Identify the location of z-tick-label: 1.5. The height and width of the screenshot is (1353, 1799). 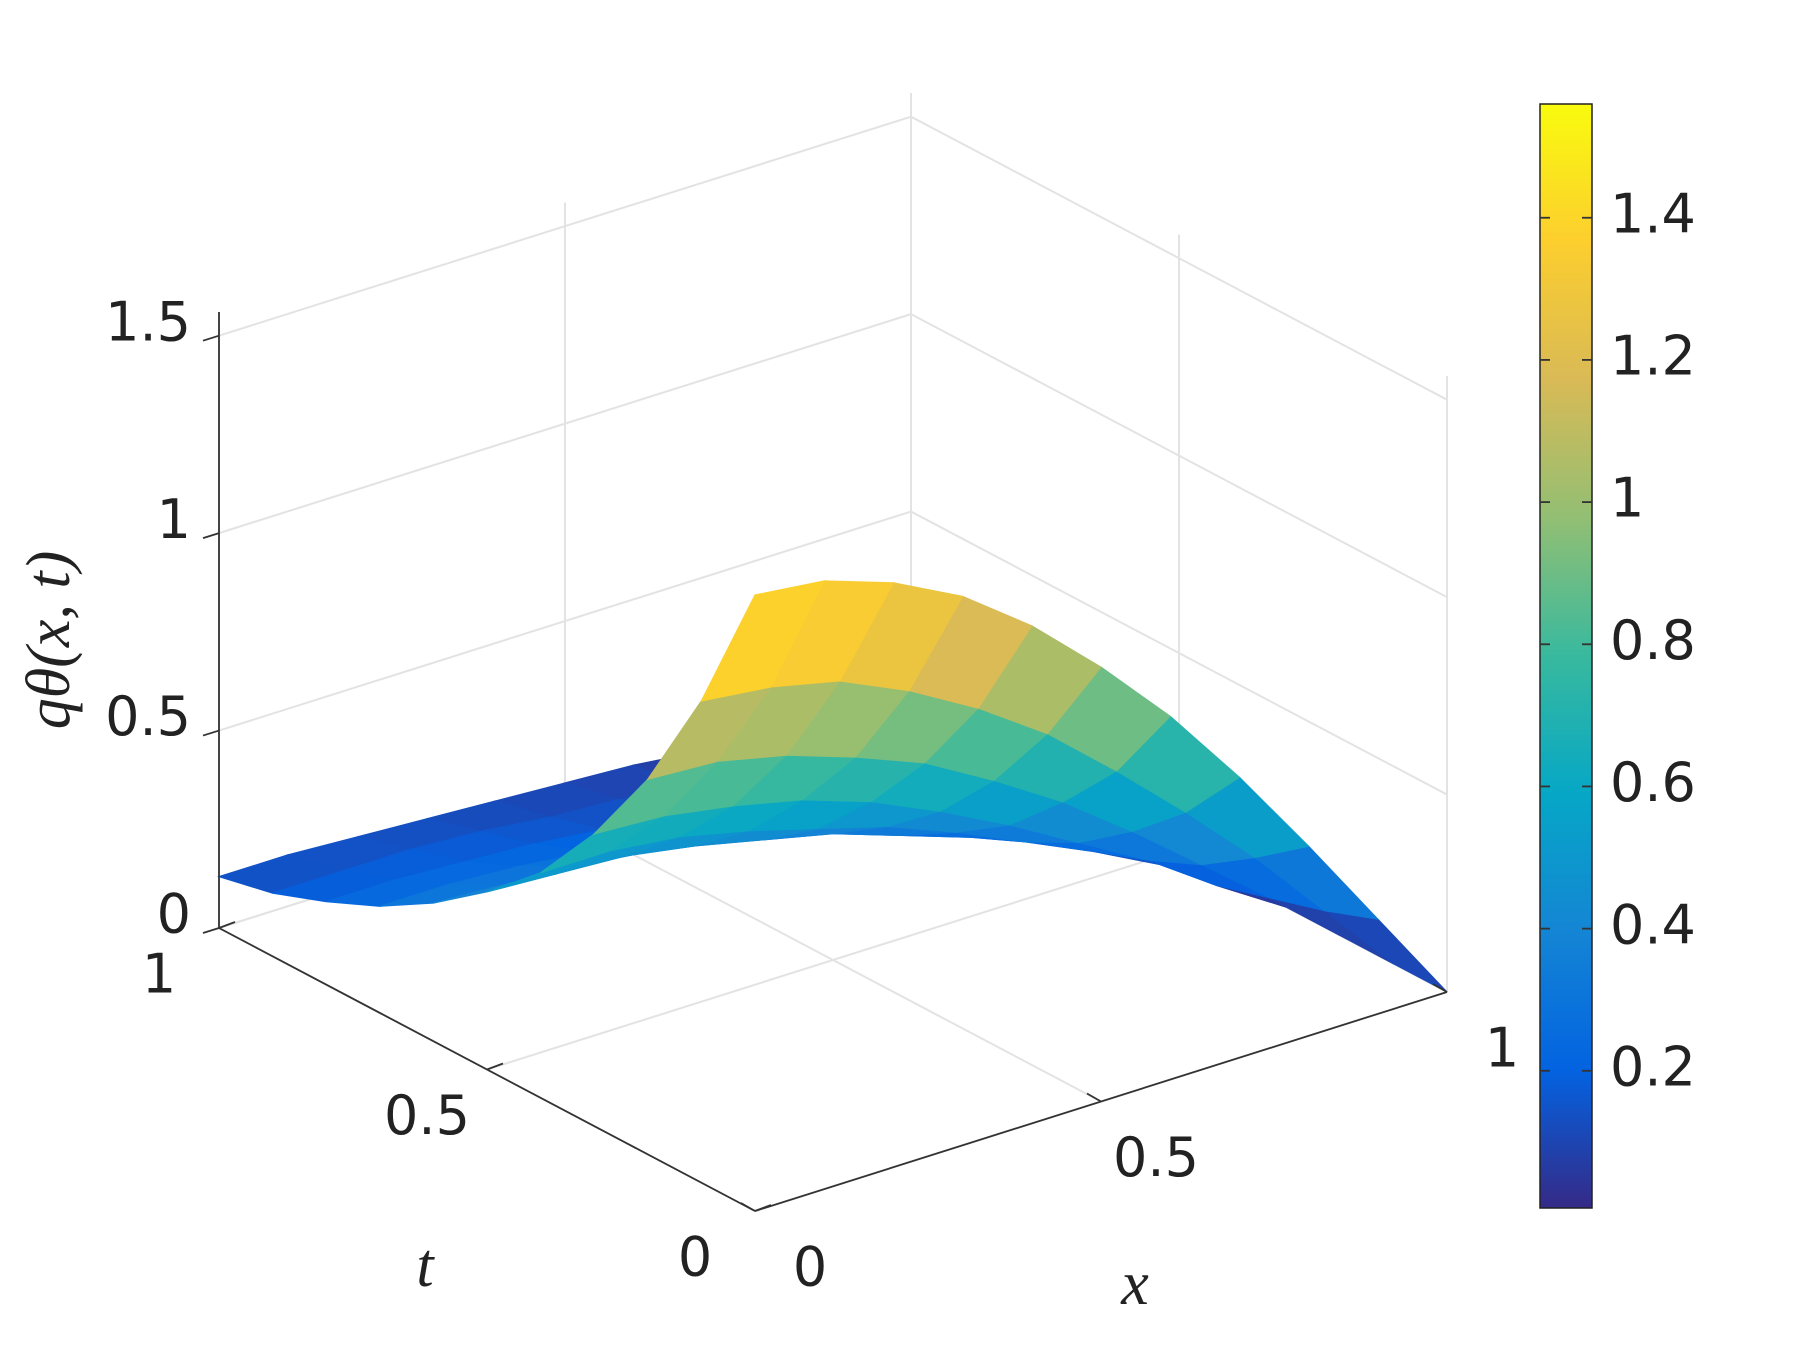
(148, 321).